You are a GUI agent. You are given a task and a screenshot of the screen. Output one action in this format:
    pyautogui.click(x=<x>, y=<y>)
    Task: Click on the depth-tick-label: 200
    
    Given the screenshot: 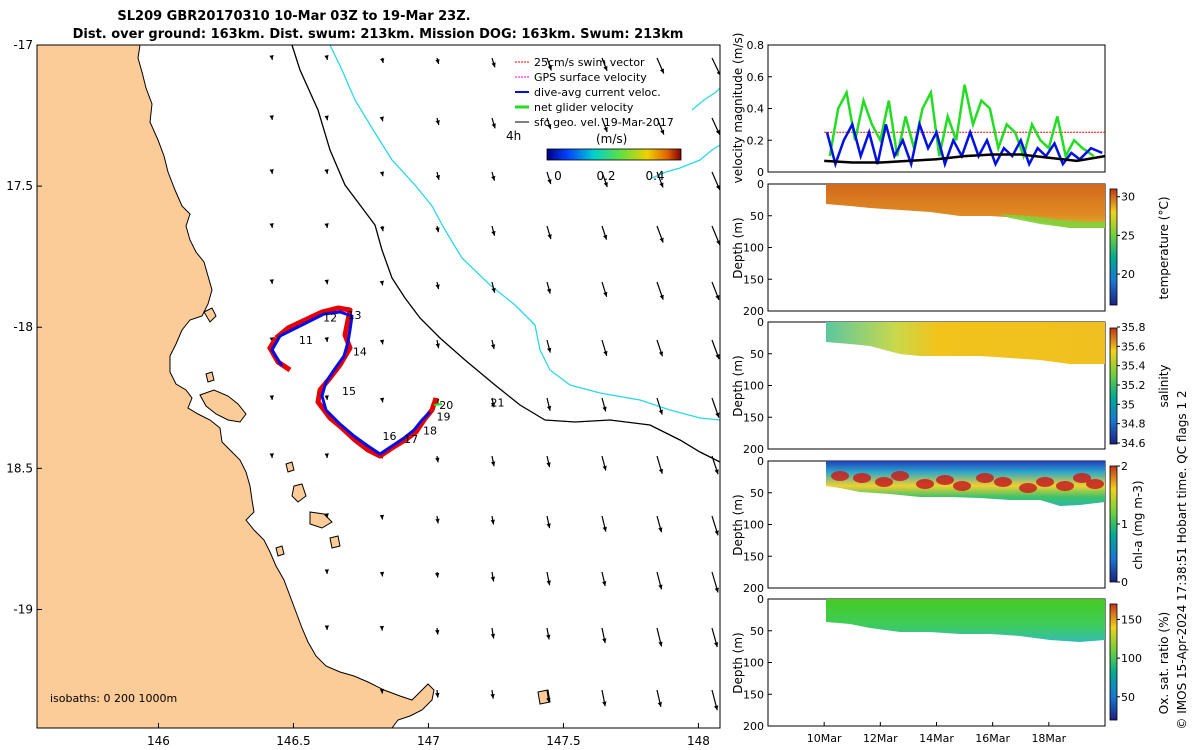 What is the action you would take?
    pyautogui.click(x=753, y=311)
    